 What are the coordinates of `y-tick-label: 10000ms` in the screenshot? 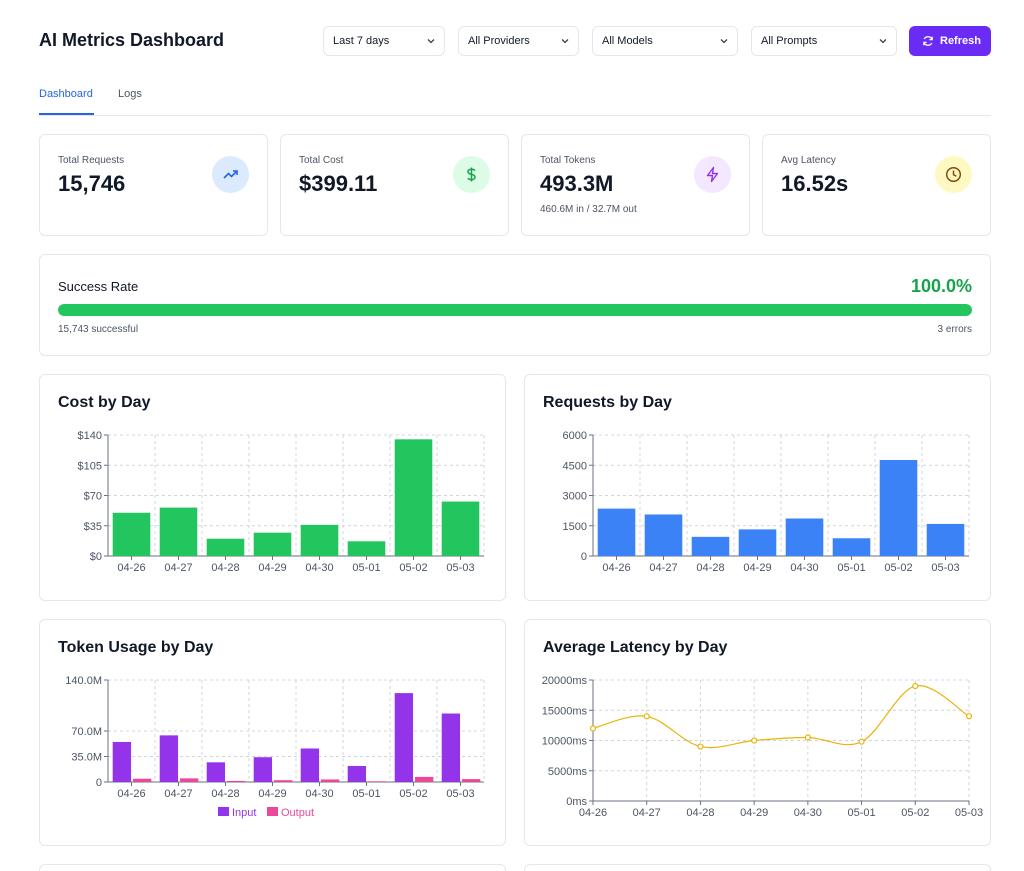 It's located at (565, 742).